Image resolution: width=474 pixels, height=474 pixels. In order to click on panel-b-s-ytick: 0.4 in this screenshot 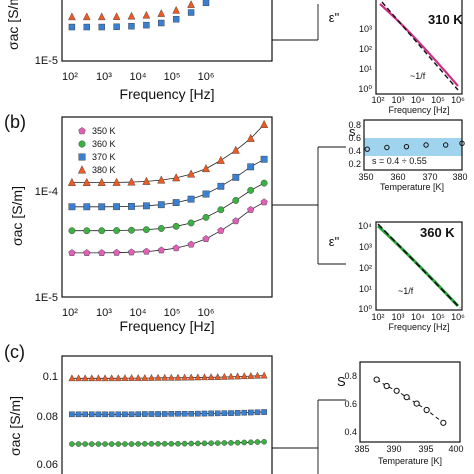, I will do `click(354, 151)`.